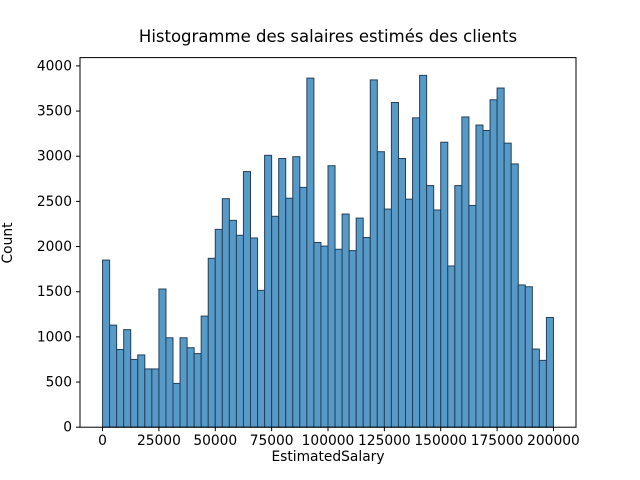 This screenshot has height=480, width=640. I want to click on y-tick-label: 1000, so click(54, 337).